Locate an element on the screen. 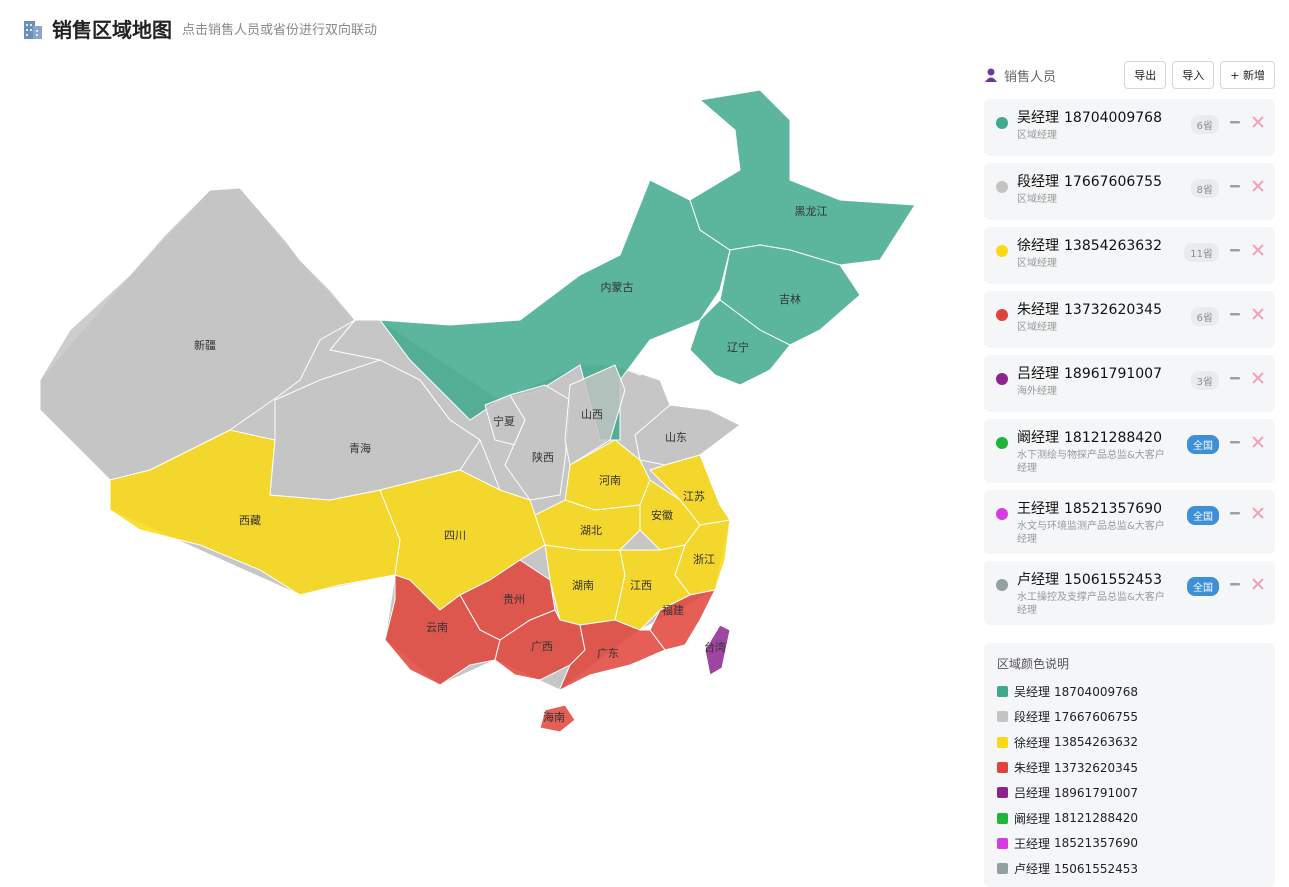 The image size is (1289, 887). card-info: 徐经理 13854263632 区域经理 is located at coordinates (1100, 252).